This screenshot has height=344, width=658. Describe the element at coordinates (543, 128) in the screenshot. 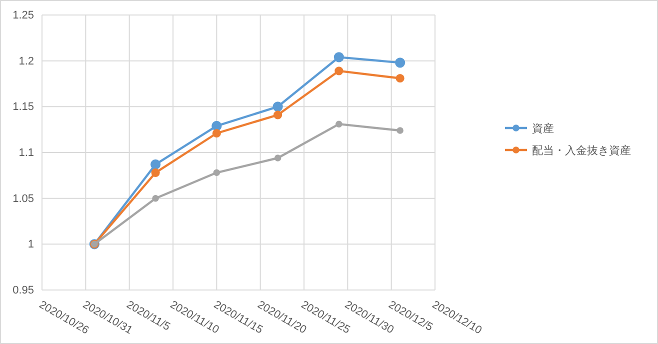

I see `legend-label: 資産` at that location.